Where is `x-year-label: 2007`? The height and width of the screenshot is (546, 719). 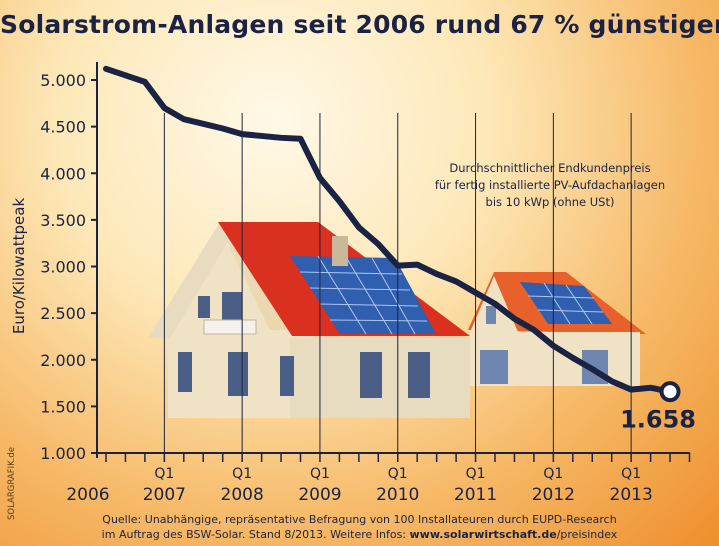
x-year-label: 2007 is located at coordinates (164, 495).